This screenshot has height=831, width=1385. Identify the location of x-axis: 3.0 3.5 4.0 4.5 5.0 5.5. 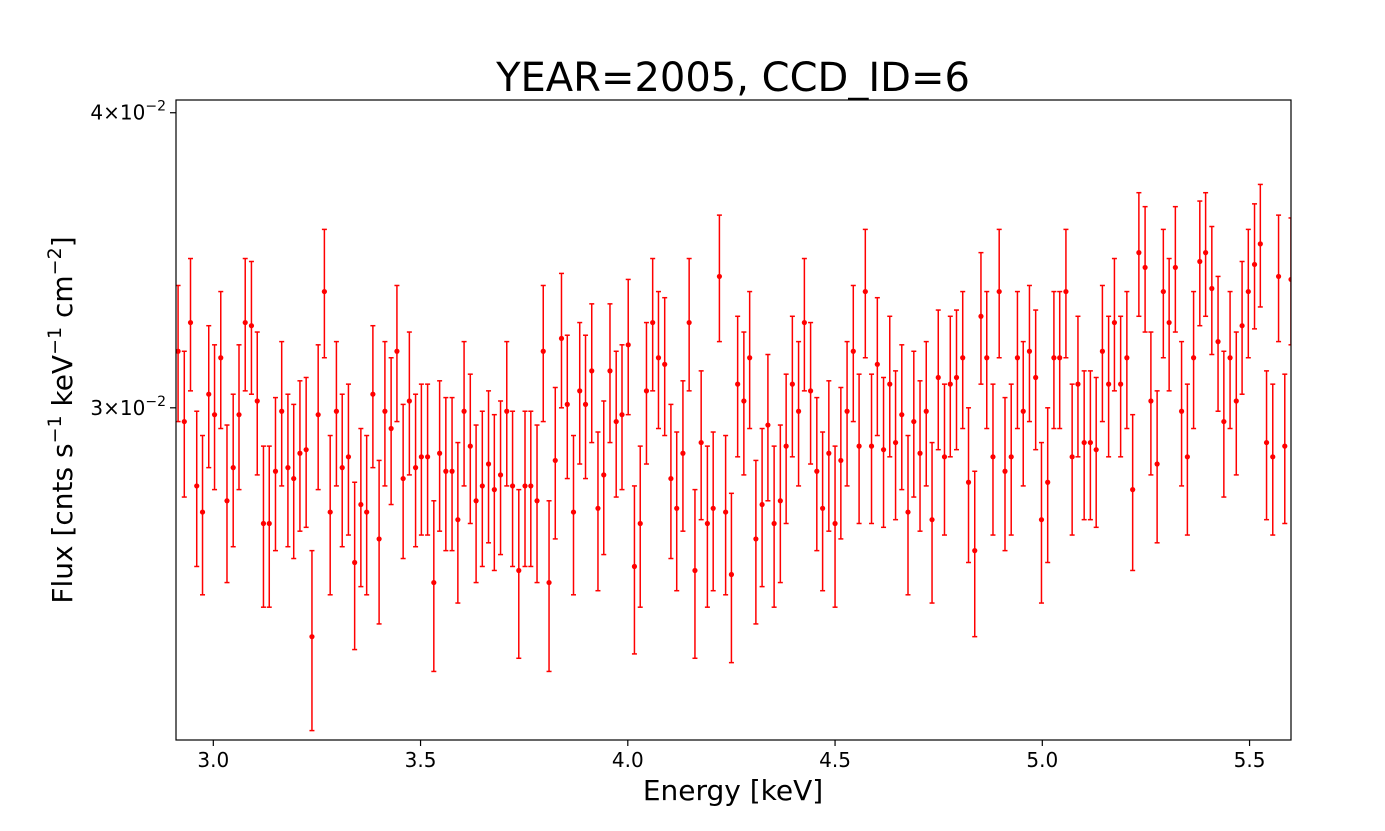
(731, 756).